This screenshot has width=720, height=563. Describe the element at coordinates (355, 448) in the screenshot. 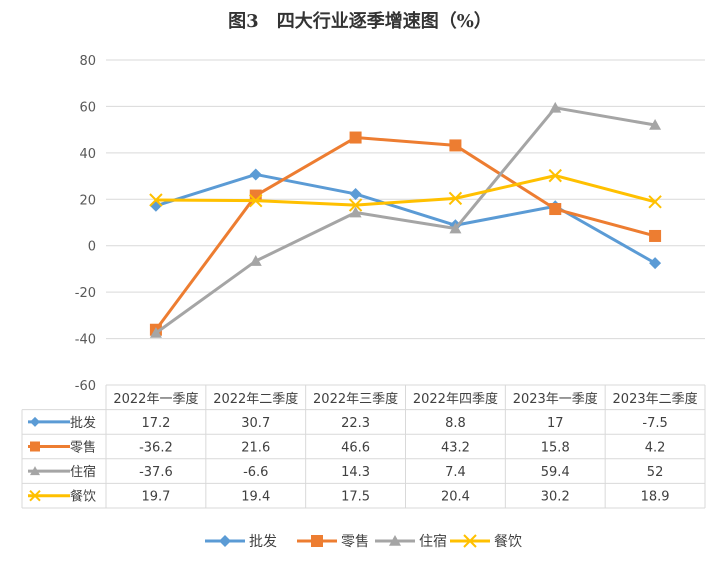

I see `table-cell-value: 46.6` at that location.